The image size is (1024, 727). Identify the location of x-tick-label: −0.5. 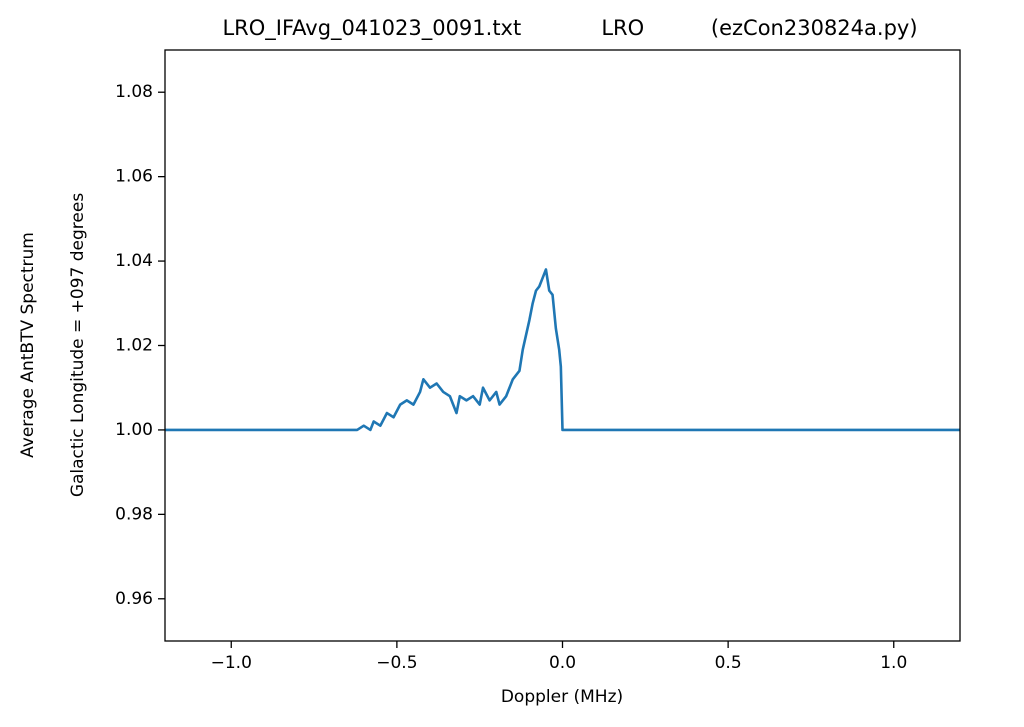
(396, 663).